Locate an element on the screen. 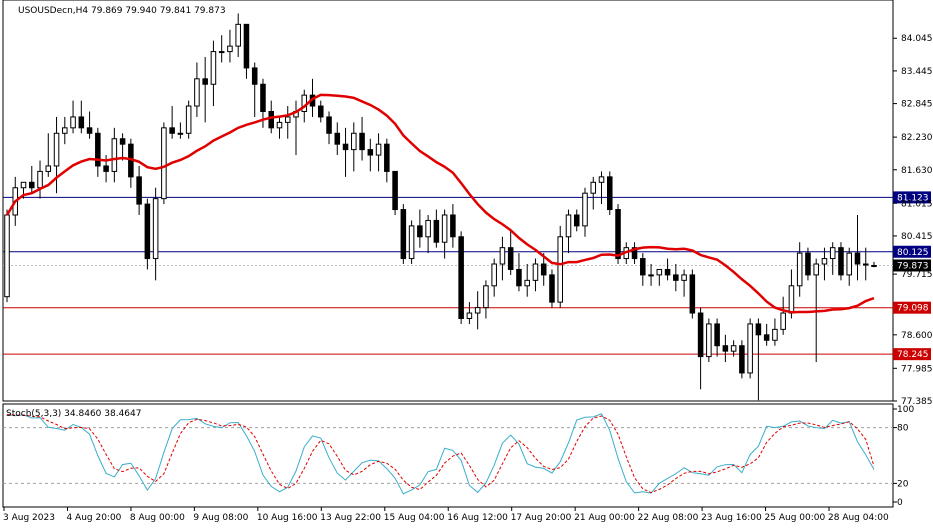 The width and height of the screenshot is (933, 531). time-tick-label: 15 Aug 04:00 is located at coordinates (414, 518).